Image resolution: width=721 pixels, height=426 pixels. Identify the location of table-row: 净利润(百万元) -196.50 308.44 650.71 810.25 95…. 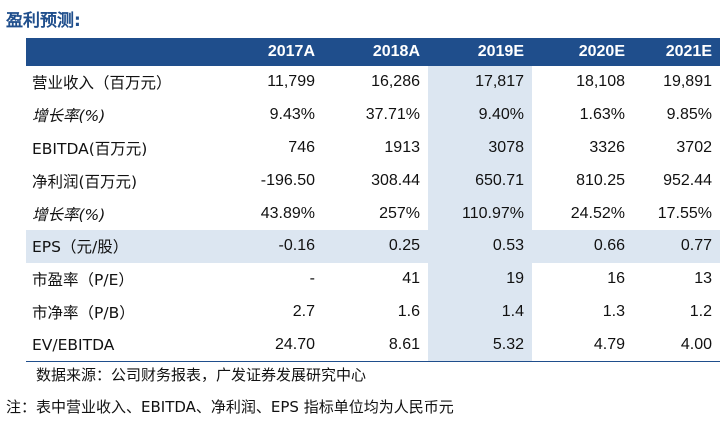
(373, 181).